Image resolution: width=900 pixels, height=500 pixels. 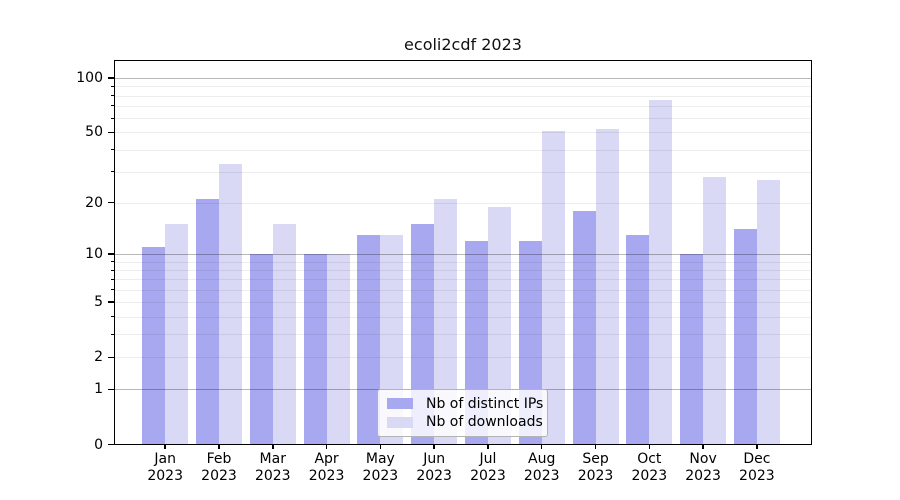 I want to click on x-tick-label: Mar 2023, so click(x=273, y=468).